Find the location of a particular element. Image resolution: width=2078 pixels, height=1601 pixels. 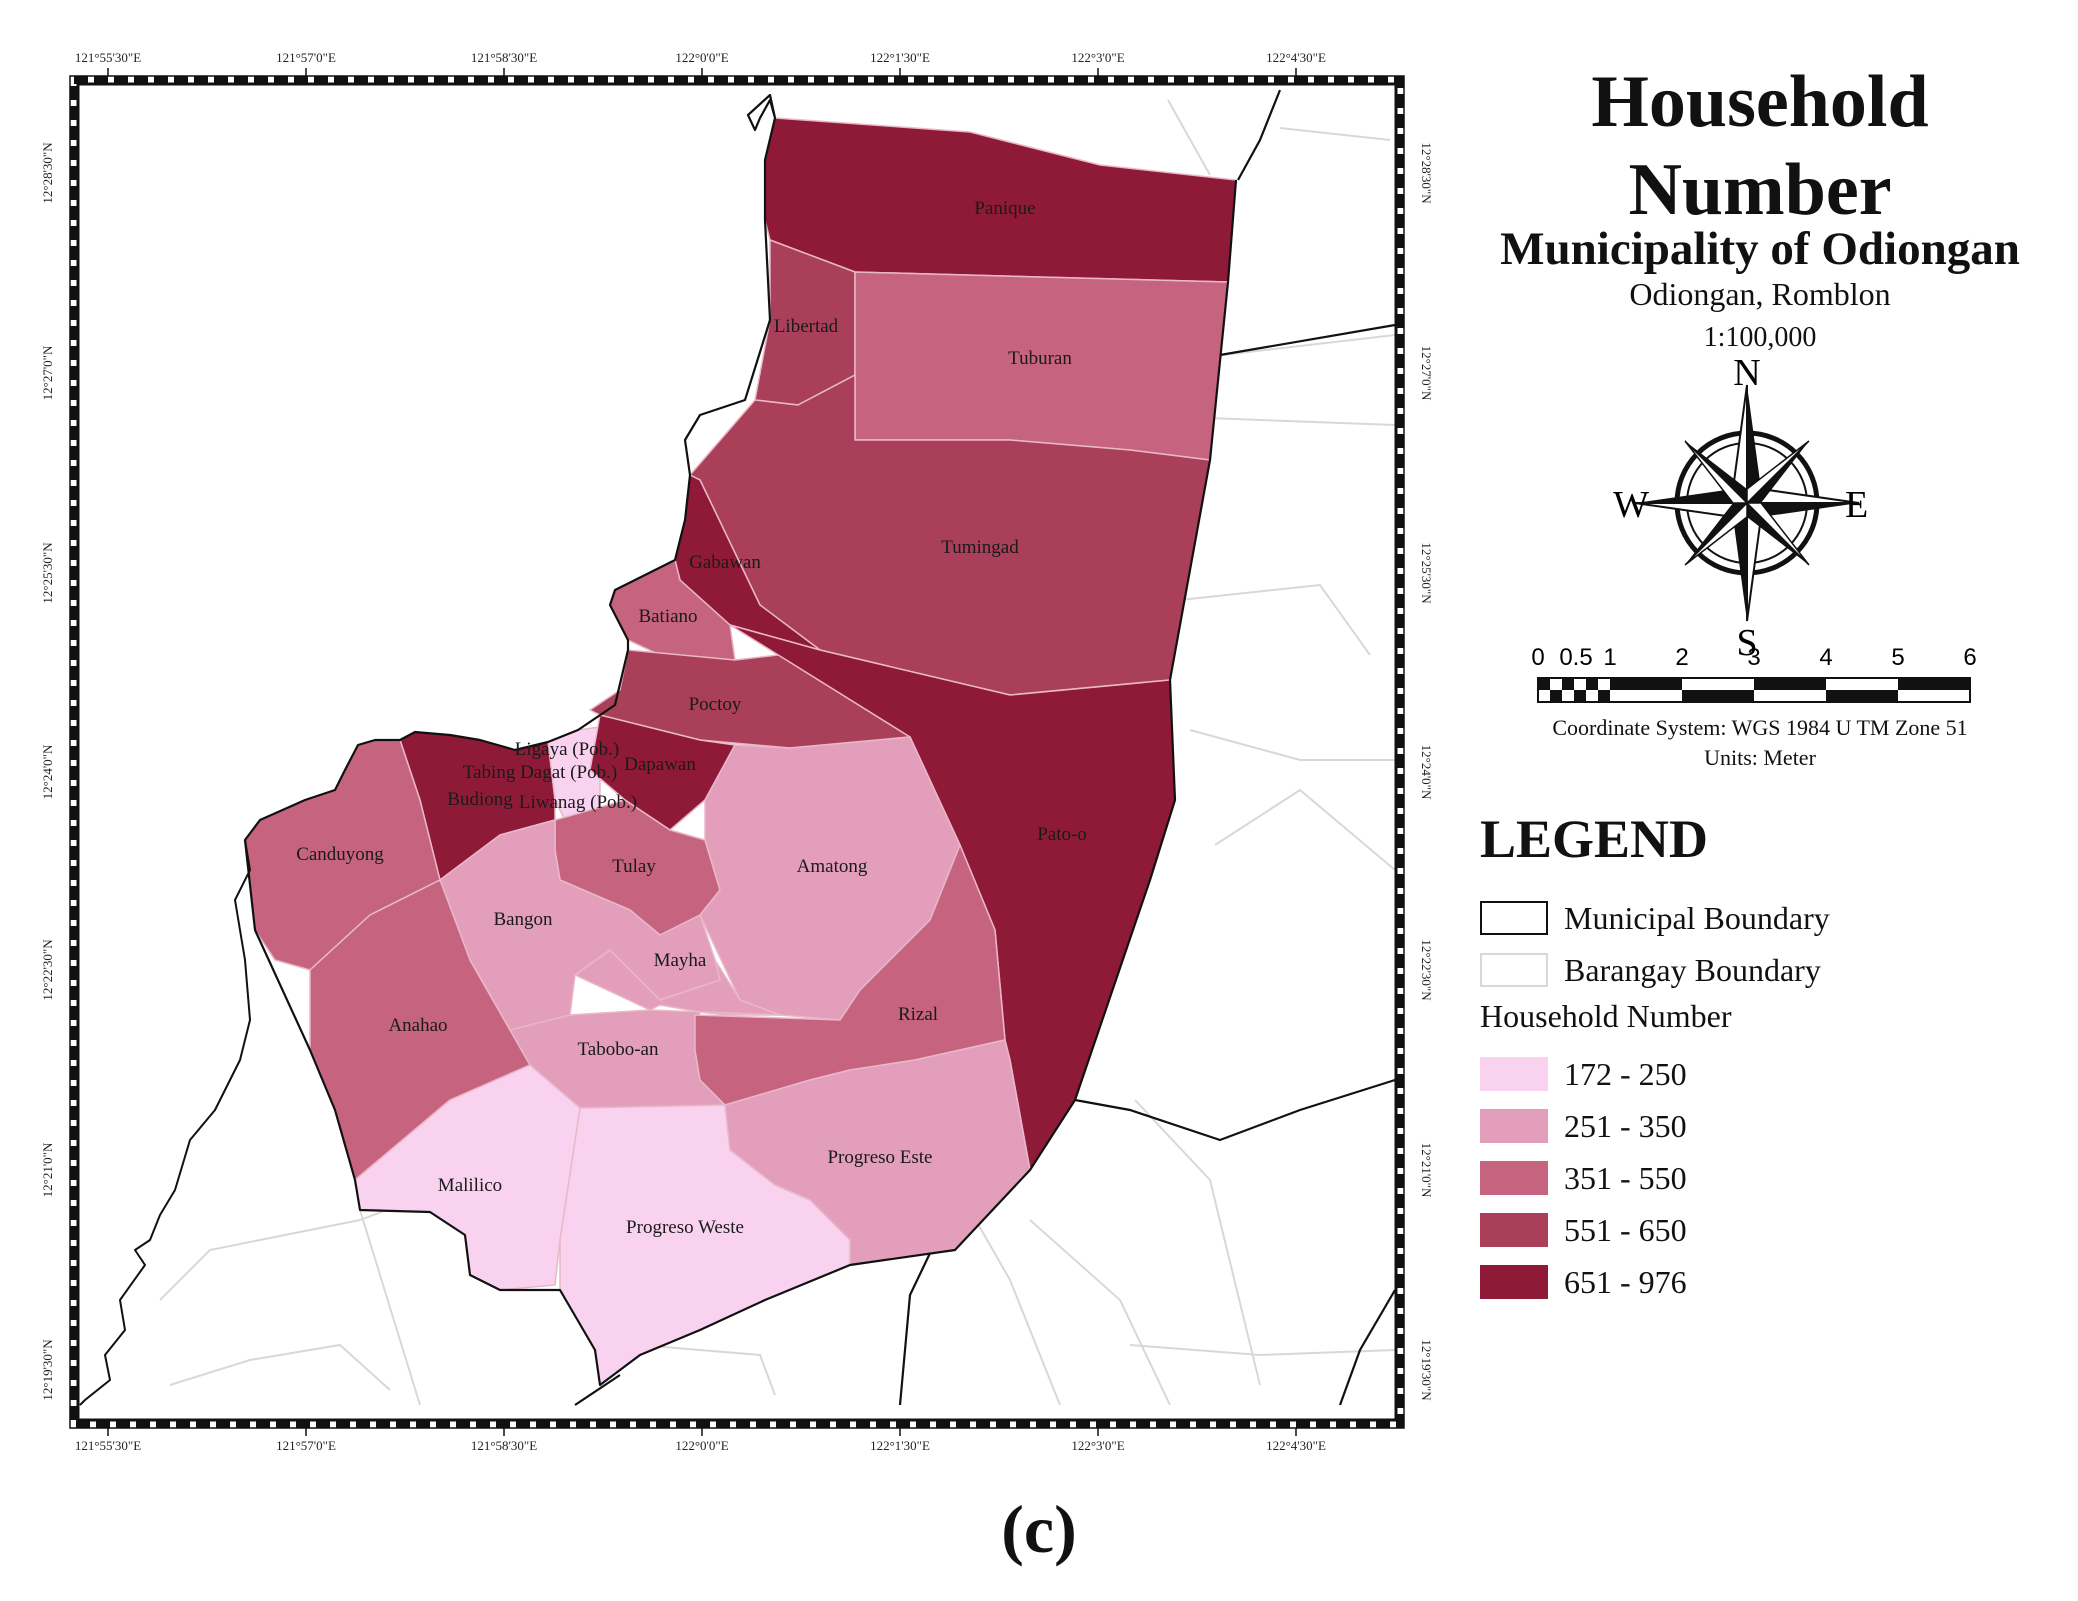

legend-label: 551 - 650 is located at coordinates (1625, 1229).